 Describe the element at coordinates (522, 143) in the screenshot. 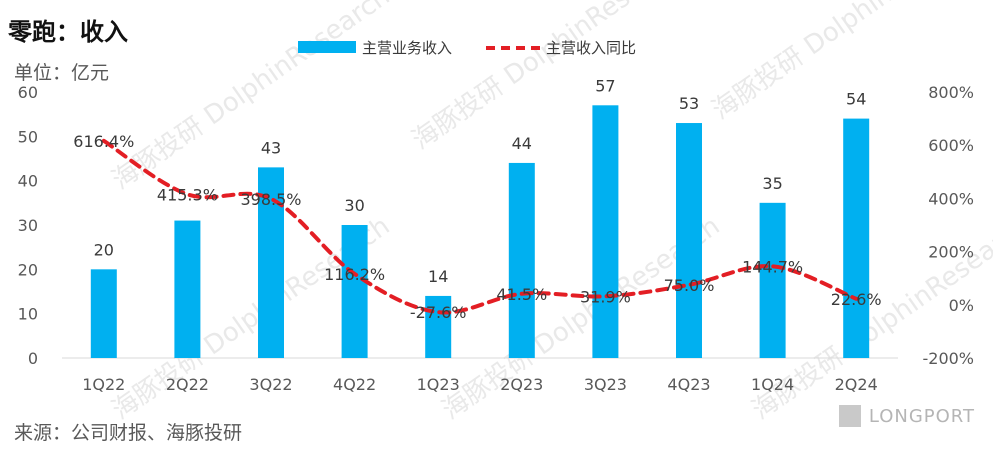

I see `bar-value-label: 44` at that location.